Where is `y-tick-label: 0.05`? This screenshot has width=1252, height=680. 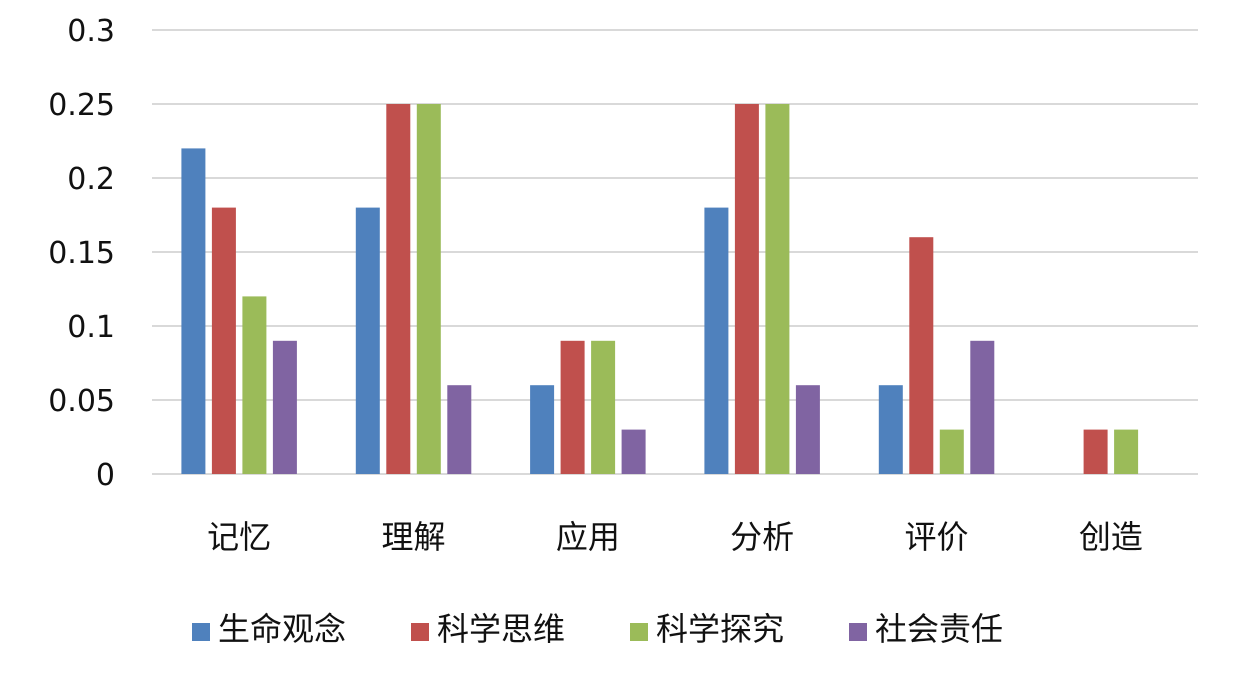 y-tick-label: 0.05 is located at coordinates (81, 401).